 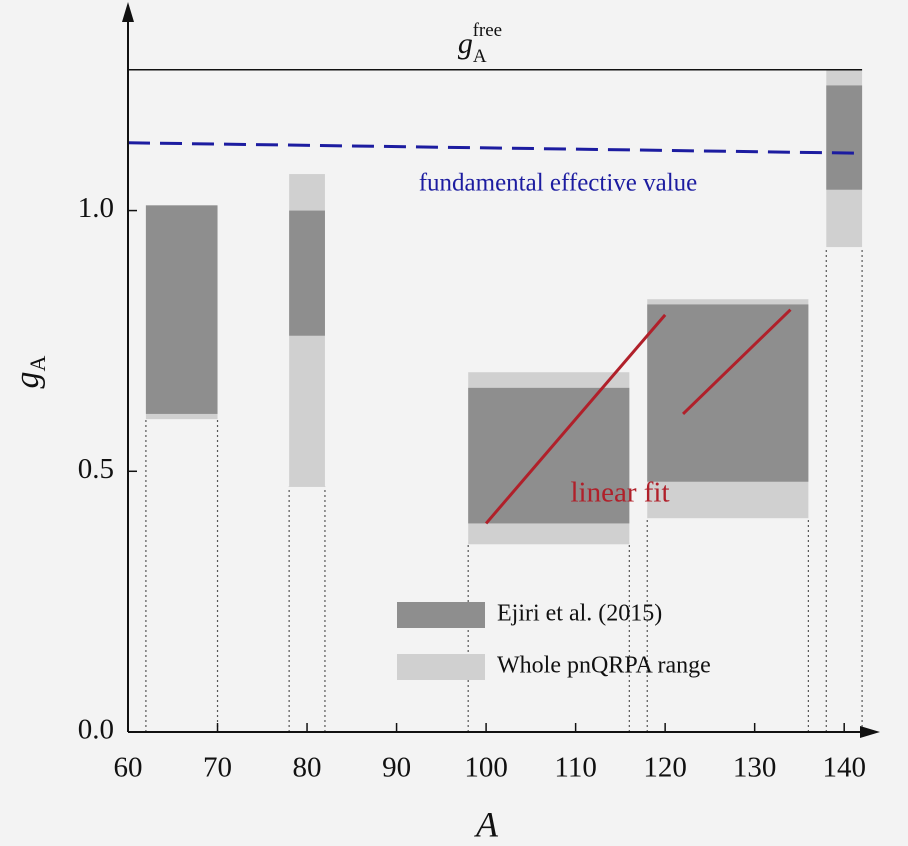 What do you see at coordinates (558, 183) in the screenshot?
I see `effective-label: fundamental effective value` at bounding box center [558, 183].